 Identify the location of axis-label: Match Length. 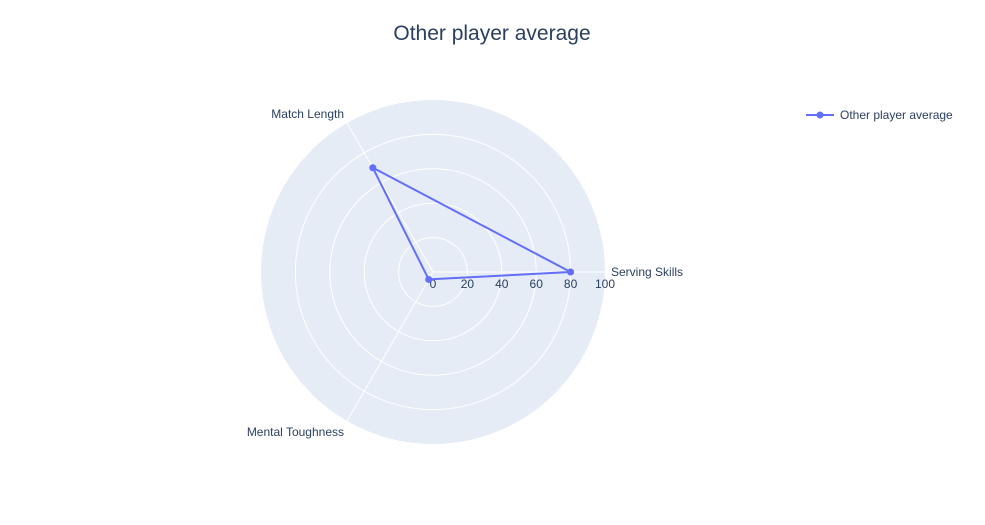
(307, 114).